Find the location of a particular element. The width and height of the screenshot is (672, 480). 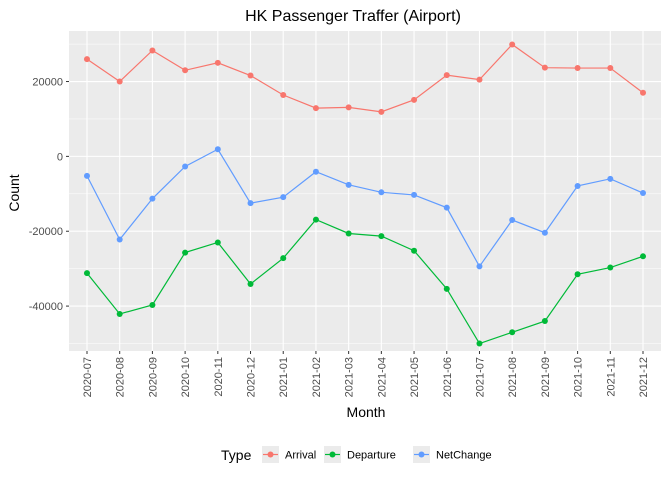

y-axis: -40000 -20000 0 20000 is located at coordinates (49, 195).